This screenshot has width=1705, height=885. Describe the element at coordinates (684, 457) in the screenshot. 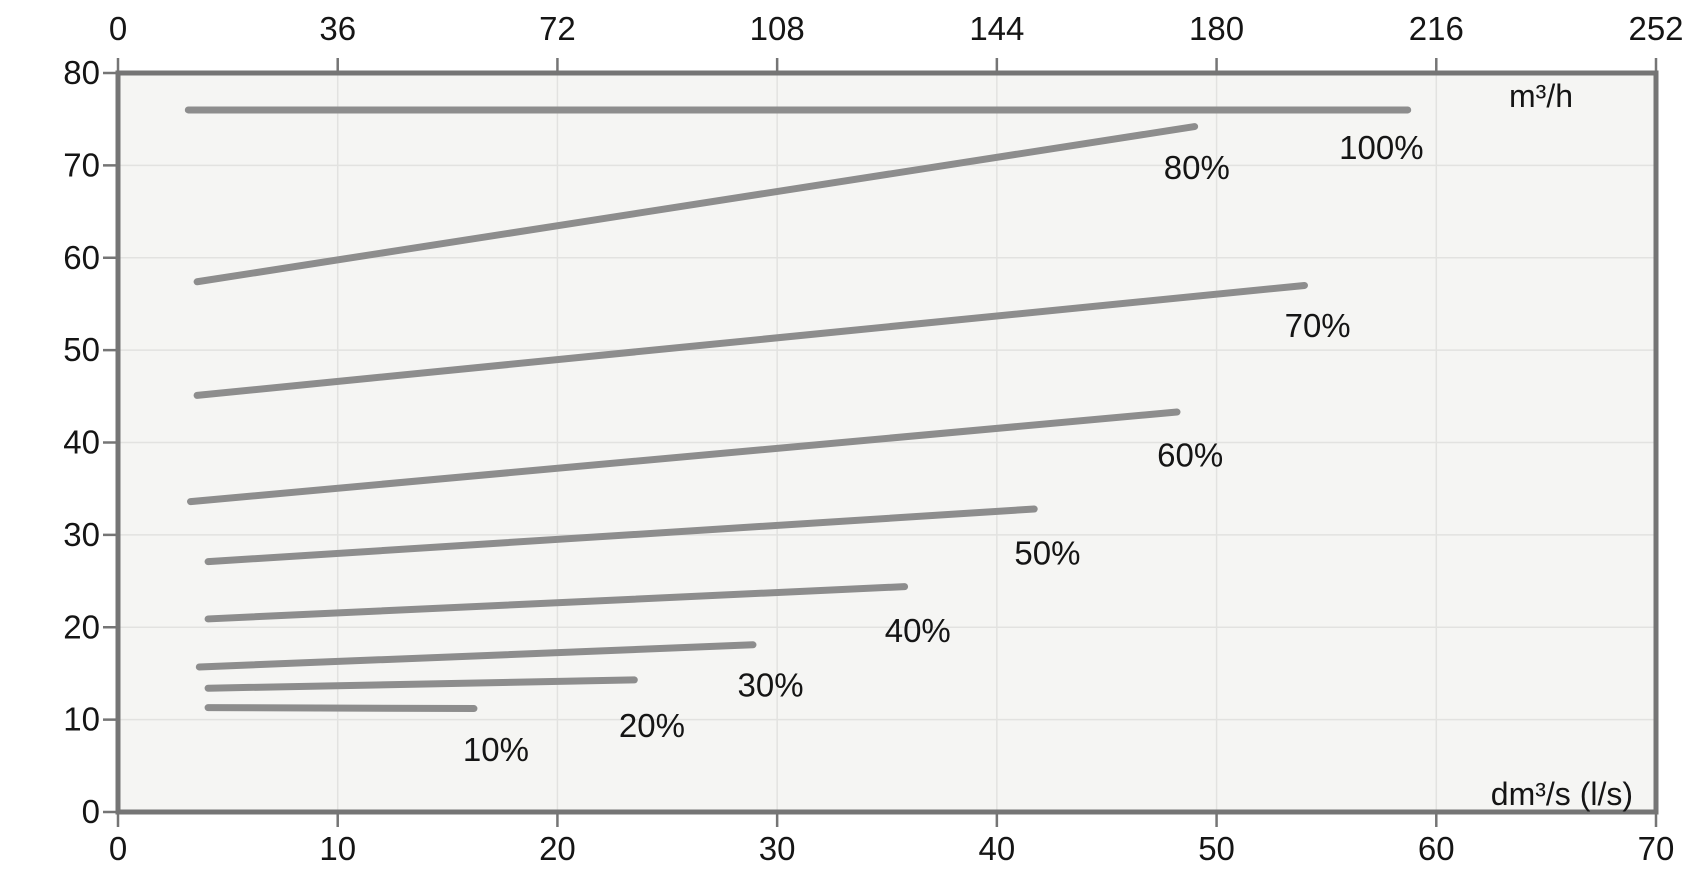

I see `series-line-60%` at that location.